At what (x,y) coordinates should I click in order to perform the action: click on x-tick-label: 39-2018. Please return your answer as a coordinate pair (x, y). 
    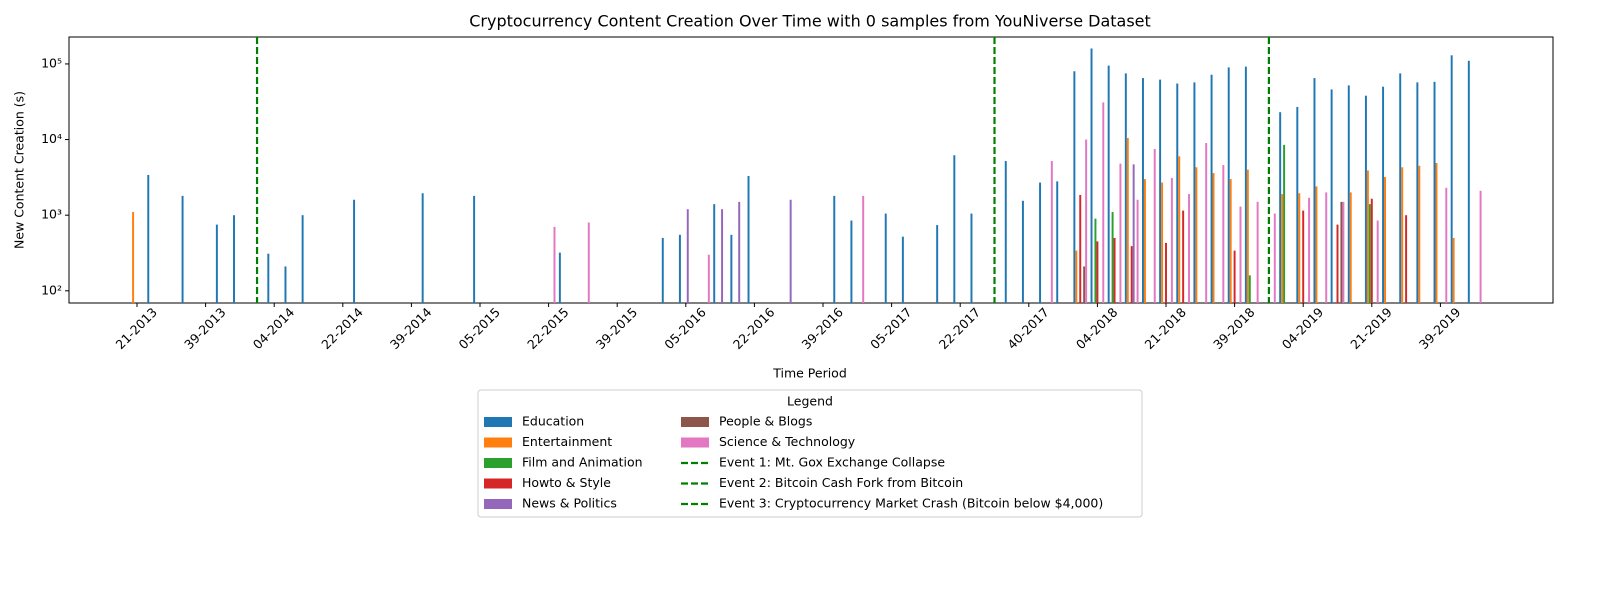
    Looking at the image, I should click on (1234, 328).